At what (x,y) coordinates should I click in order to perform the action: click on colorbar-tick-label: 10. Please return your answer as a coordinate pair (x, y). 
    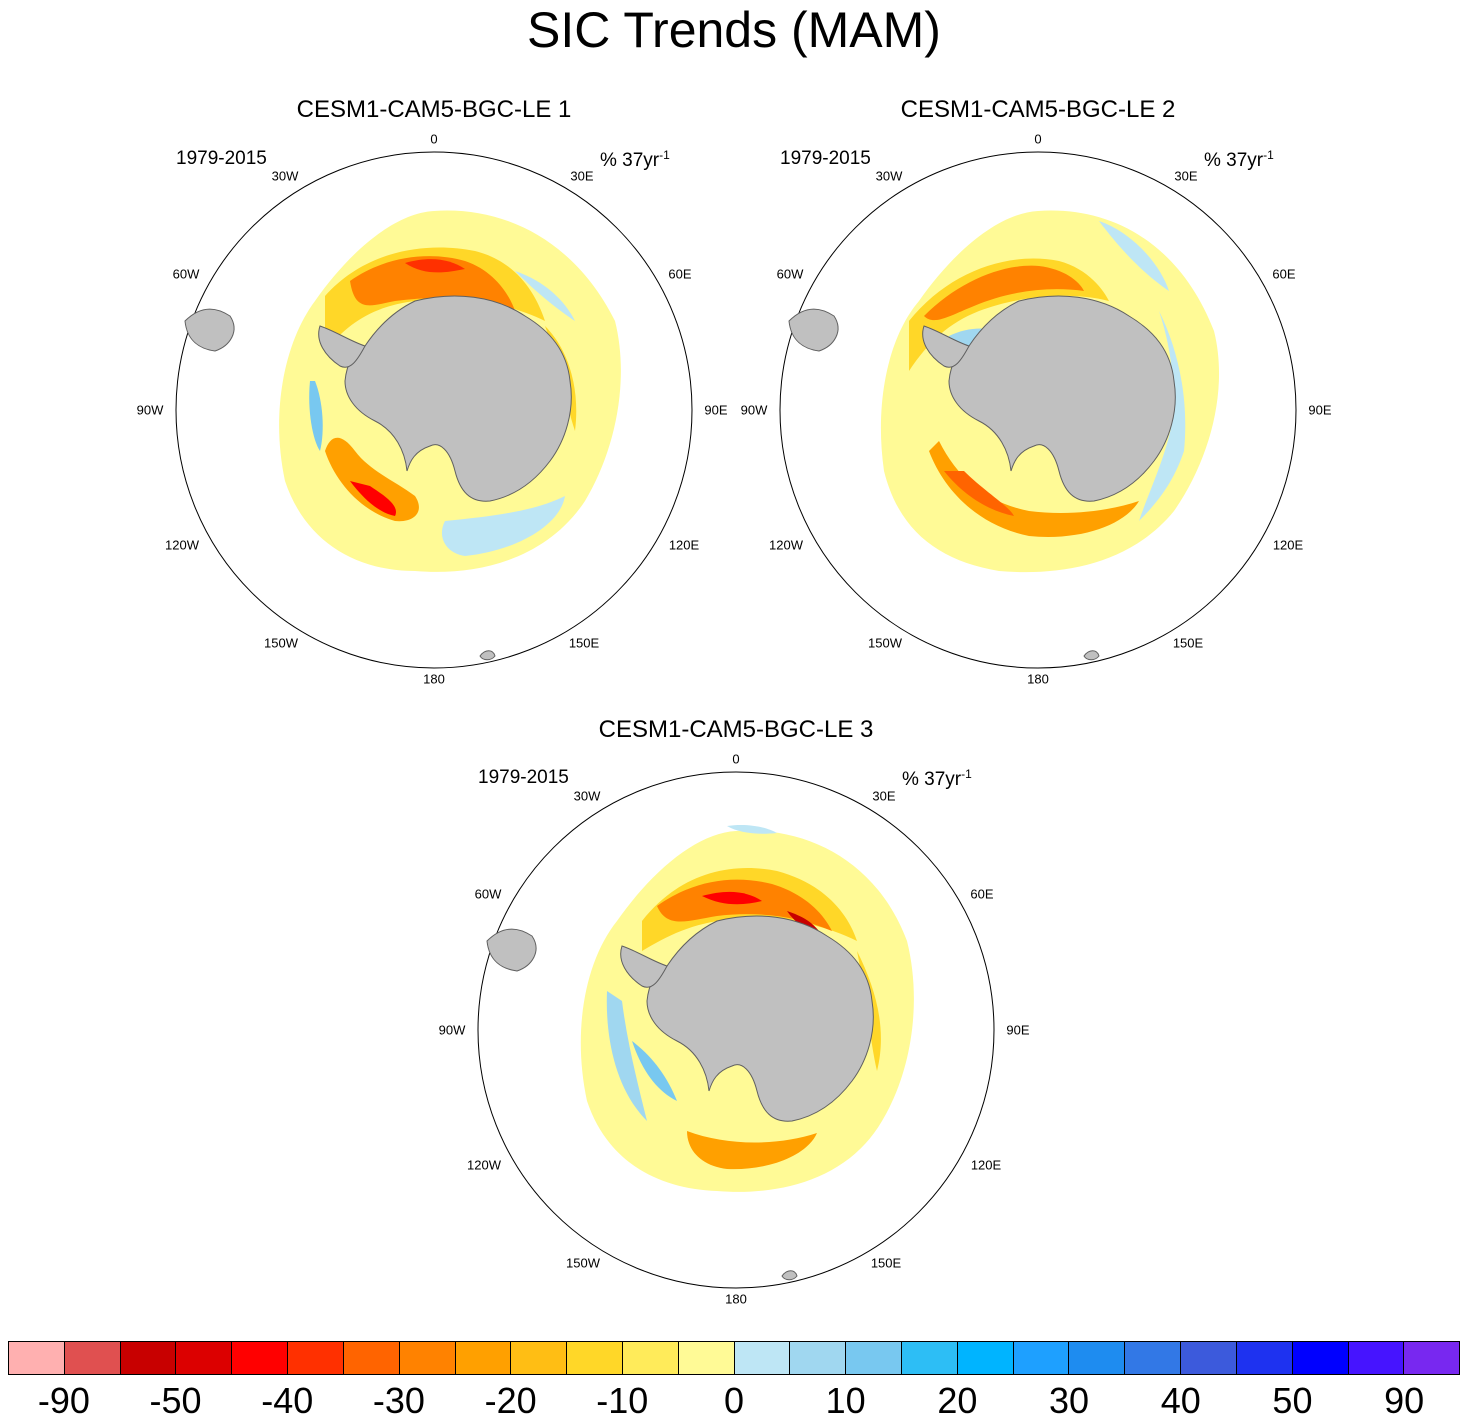
    Looking at the image, I should click on (845, 1400).